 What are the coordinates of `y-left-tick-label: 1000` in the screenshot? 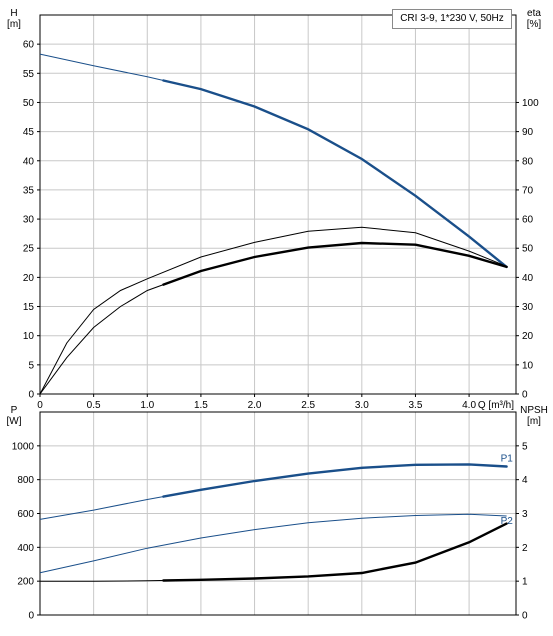 It's located at (23, 446).